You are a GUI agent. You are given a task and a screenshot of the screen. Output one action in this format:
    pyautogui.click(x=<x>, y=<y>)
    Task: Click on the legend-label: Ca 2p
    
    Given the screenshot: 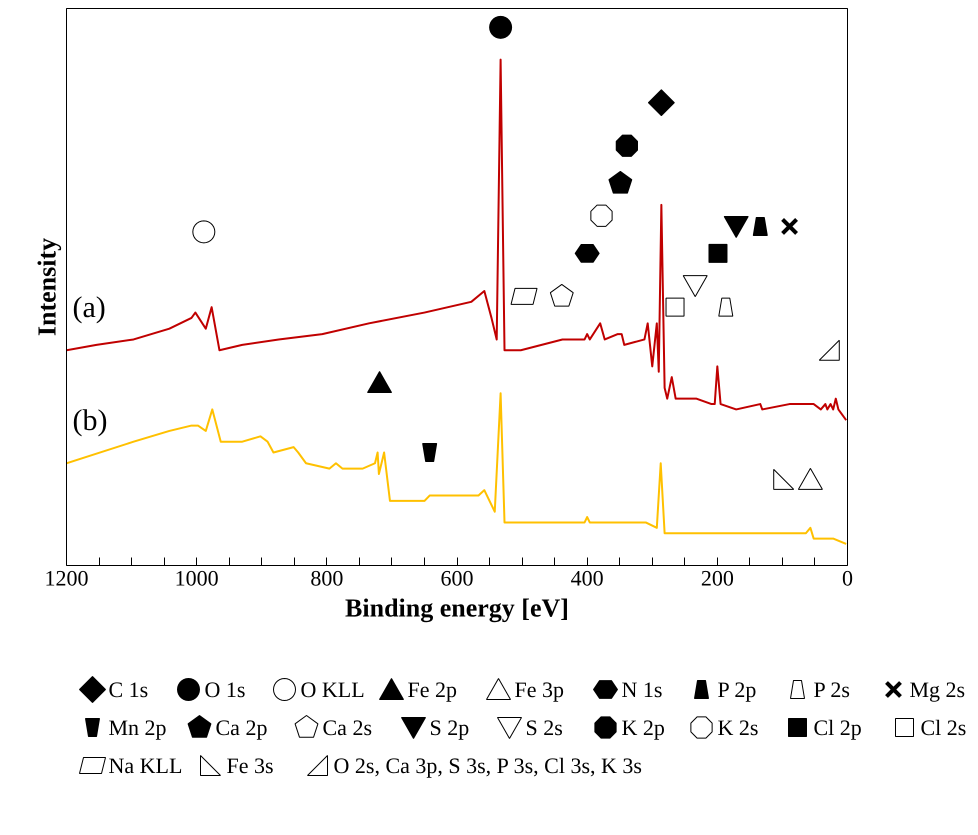 What is the action you would take?
    pyautogui.click(x=242, y=727)
    